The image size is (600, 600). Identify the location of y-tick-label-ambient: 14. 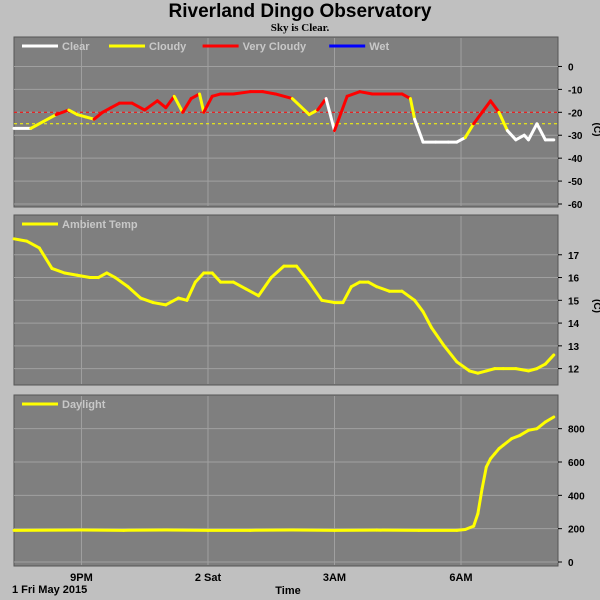
(574, 324).